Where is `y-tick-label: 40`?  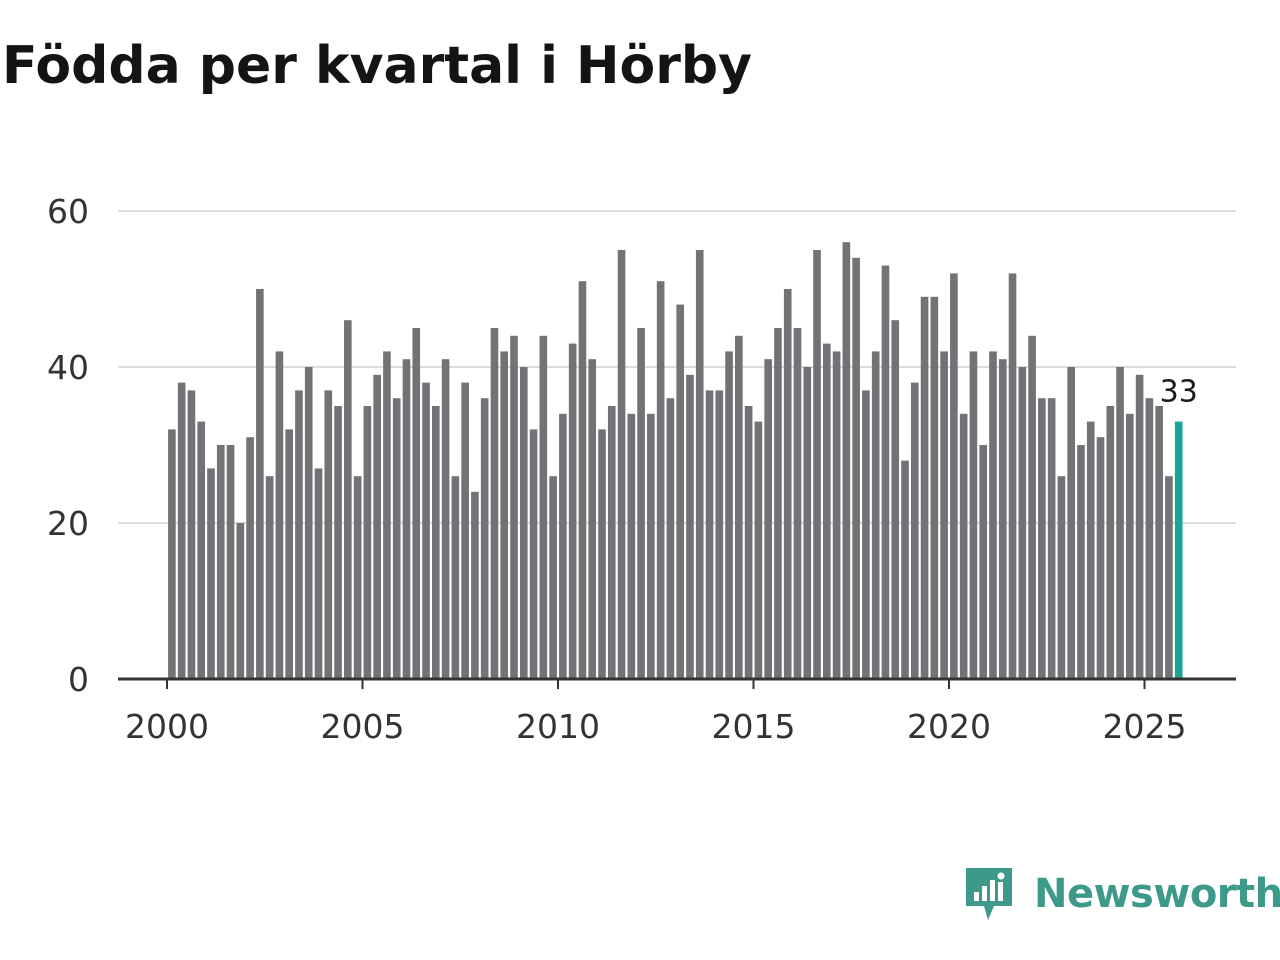 y-tick-label: 40 is located at coordinates (68, 367).